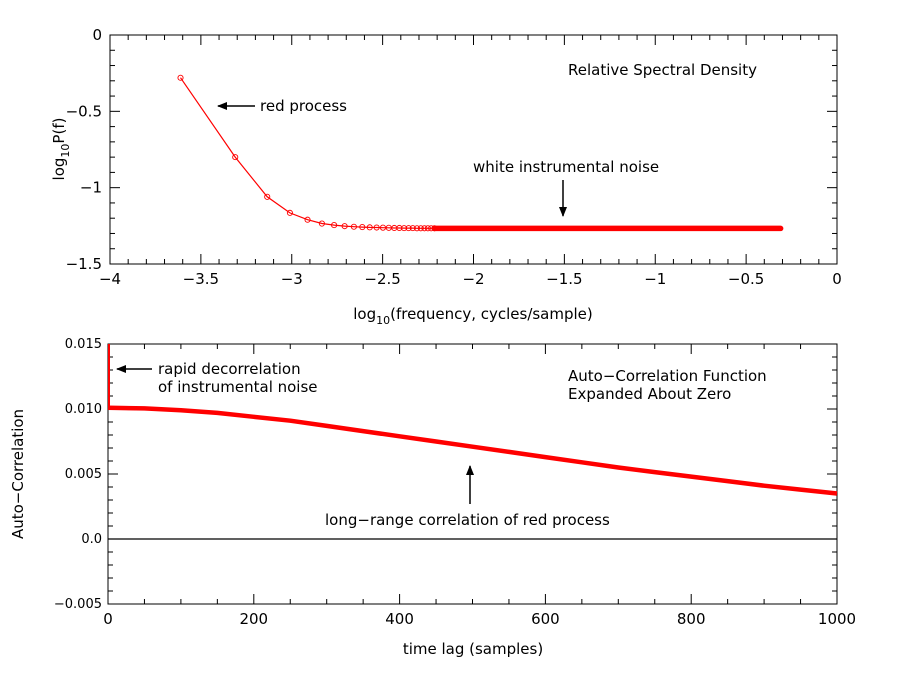 The image size is (900, 695). What do you see at coordinates (83, 474) in the screenshot?
I see `y-tick-label: 0.005` at bounding box center [83, 474].